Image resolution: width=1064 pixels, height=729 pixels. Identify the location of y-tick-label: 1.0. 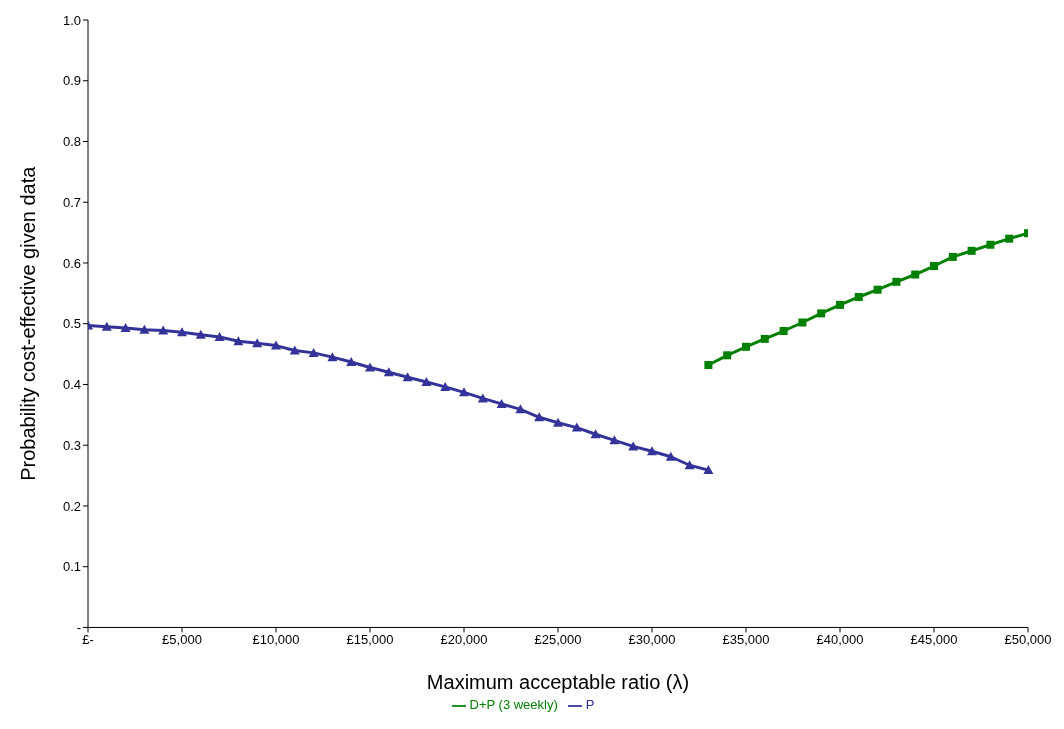
(71, 20).